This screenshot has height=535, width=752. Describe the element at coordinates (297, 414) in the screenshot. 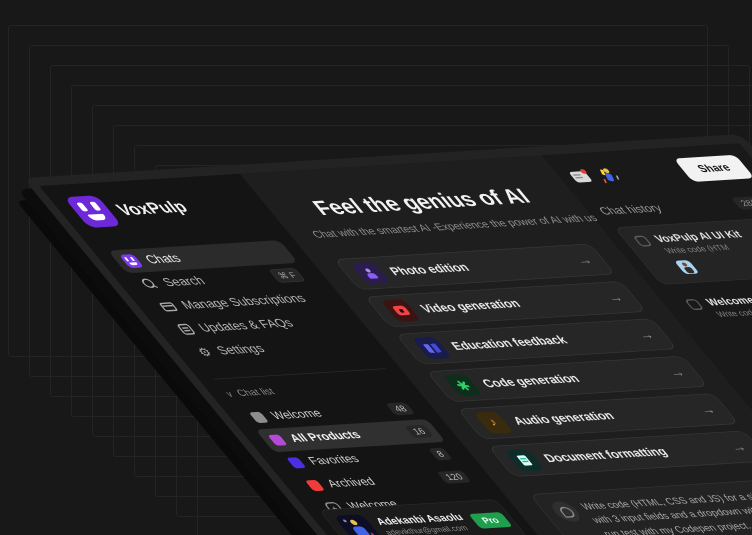

I see `chat-folder-label: Welcome` at that location.